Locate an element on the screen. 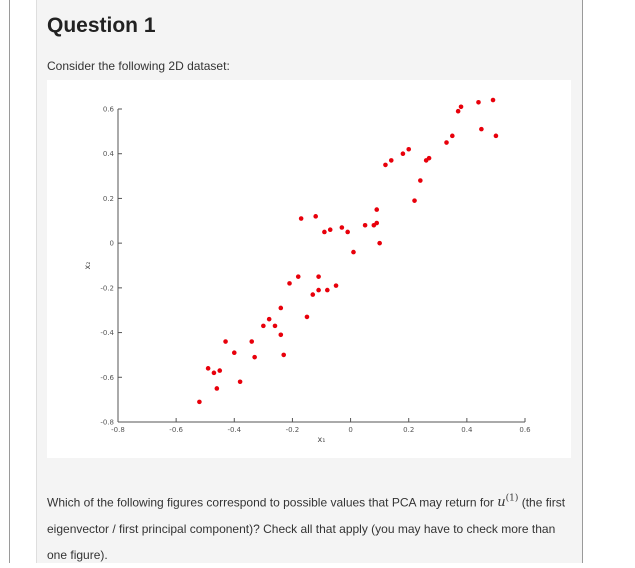  x-tick-label: -0.6 is located at coordinates (176, 430).